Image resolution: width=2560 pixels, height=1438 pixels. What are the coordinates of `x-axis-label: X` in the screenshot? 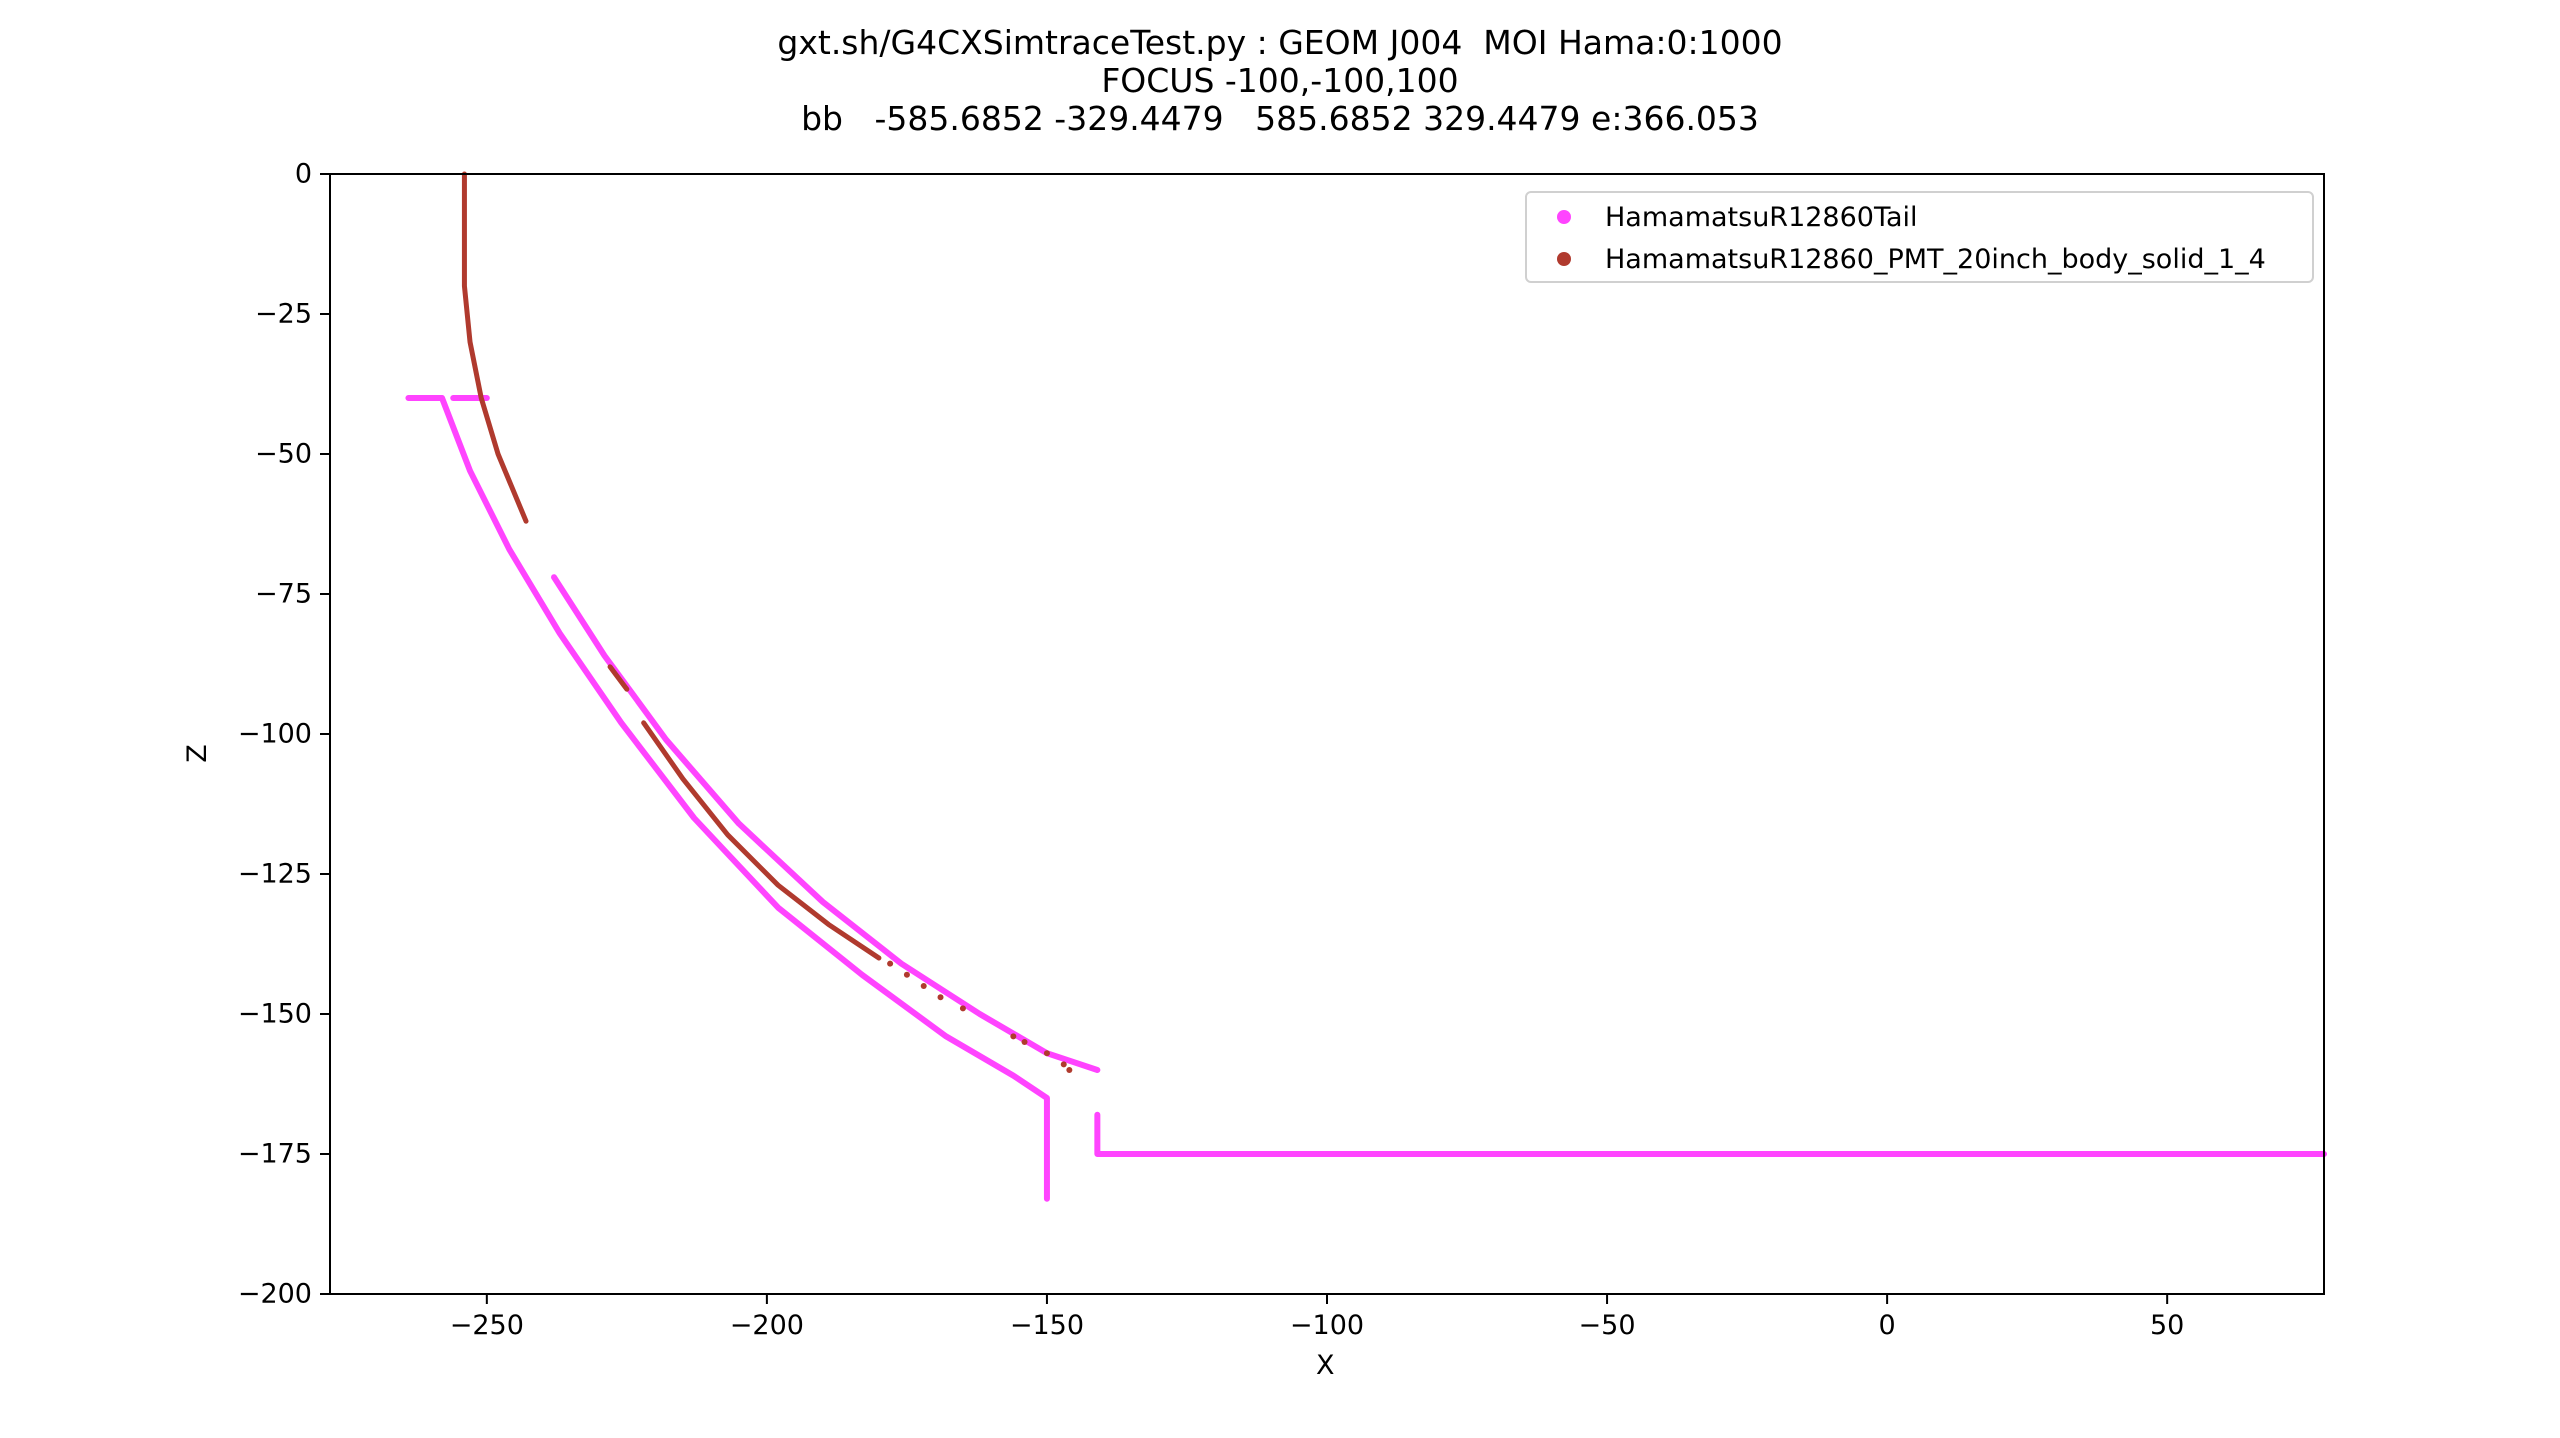 It's located at (1325, 1365).